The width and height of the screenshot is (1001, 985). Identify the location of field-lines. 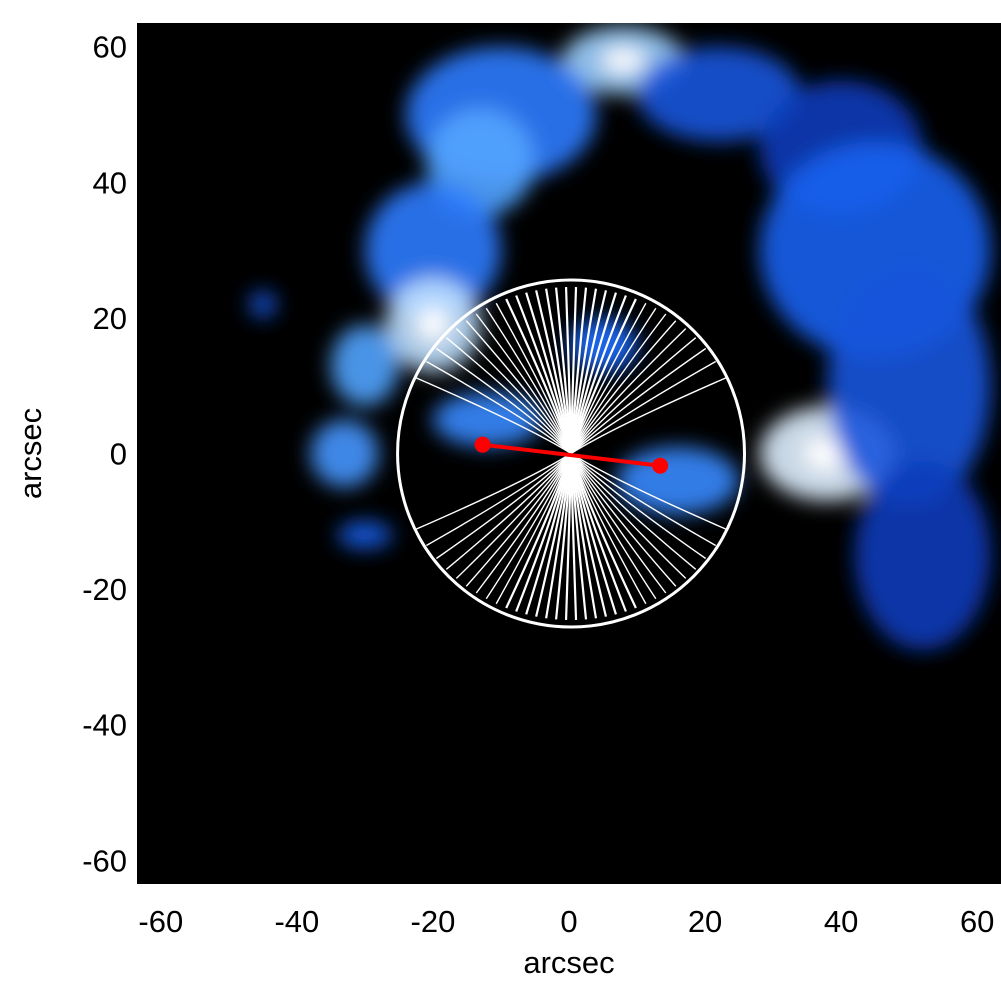
(571, 453).